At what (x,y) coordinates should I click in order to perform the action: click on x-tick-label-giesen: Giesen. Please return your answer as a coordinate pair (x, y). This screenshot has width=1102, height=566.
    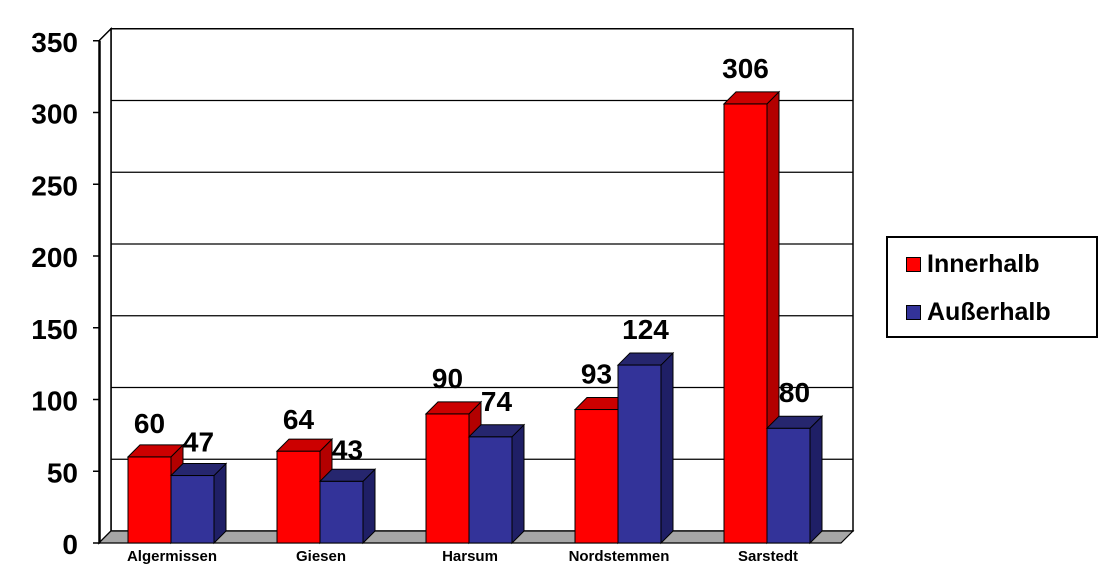
    Looking at the image, I should click on (321, 556).